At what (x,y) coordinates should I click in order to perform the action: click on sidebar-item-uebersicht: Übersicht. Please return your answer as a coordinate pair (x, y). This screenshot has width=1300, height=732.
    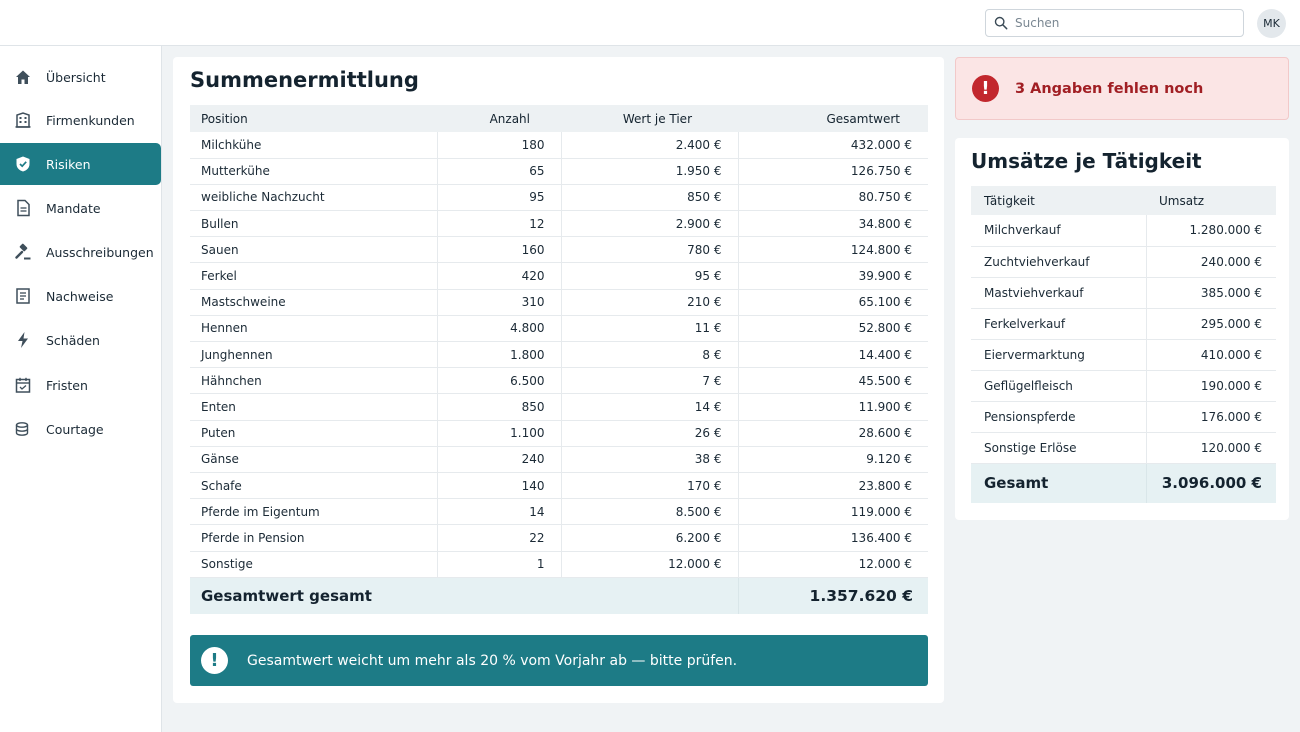
    Looking at the image, I should click on (80, 77).